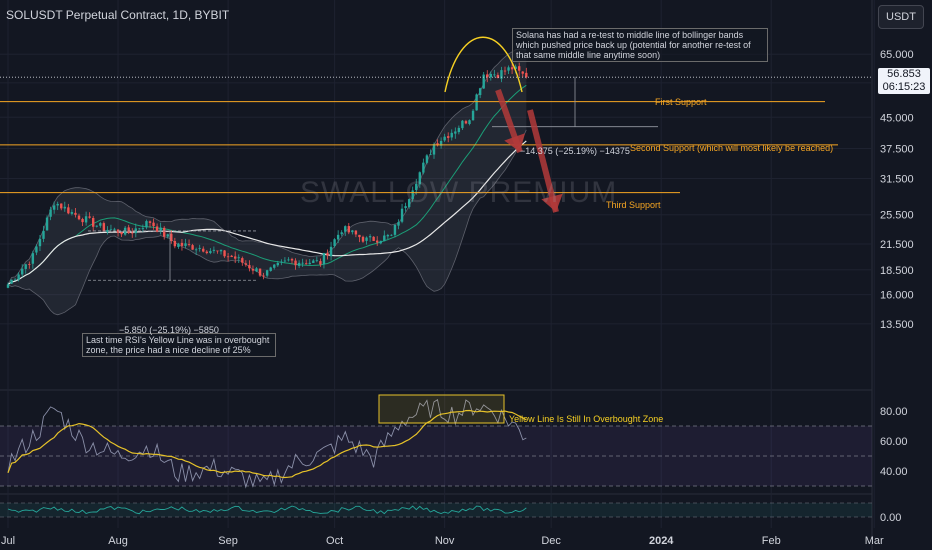  Describe the element at coordinates (897, 118) in the screenshot. I see `y-tick-label-2: 45.000` at that location.